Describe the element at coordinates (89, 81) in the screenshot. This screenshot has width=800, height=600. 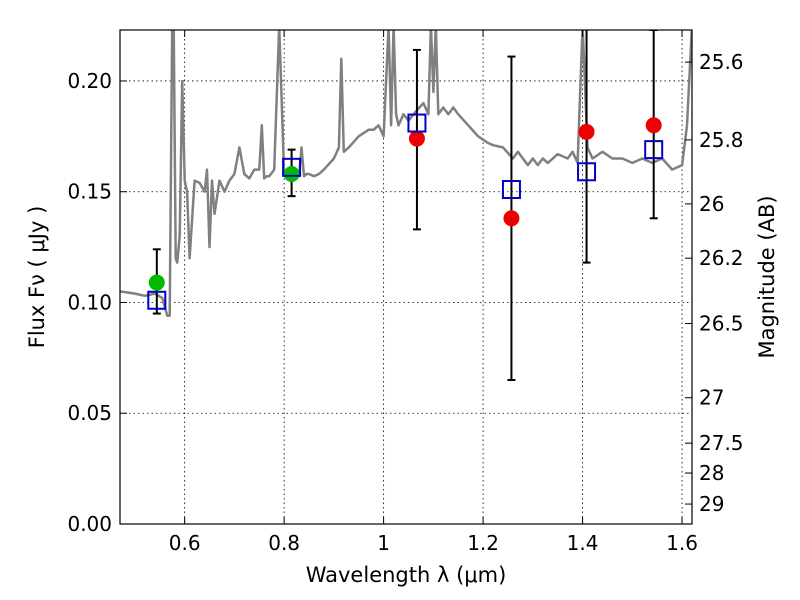
I see `y-tick-label: 0.20` at that location.